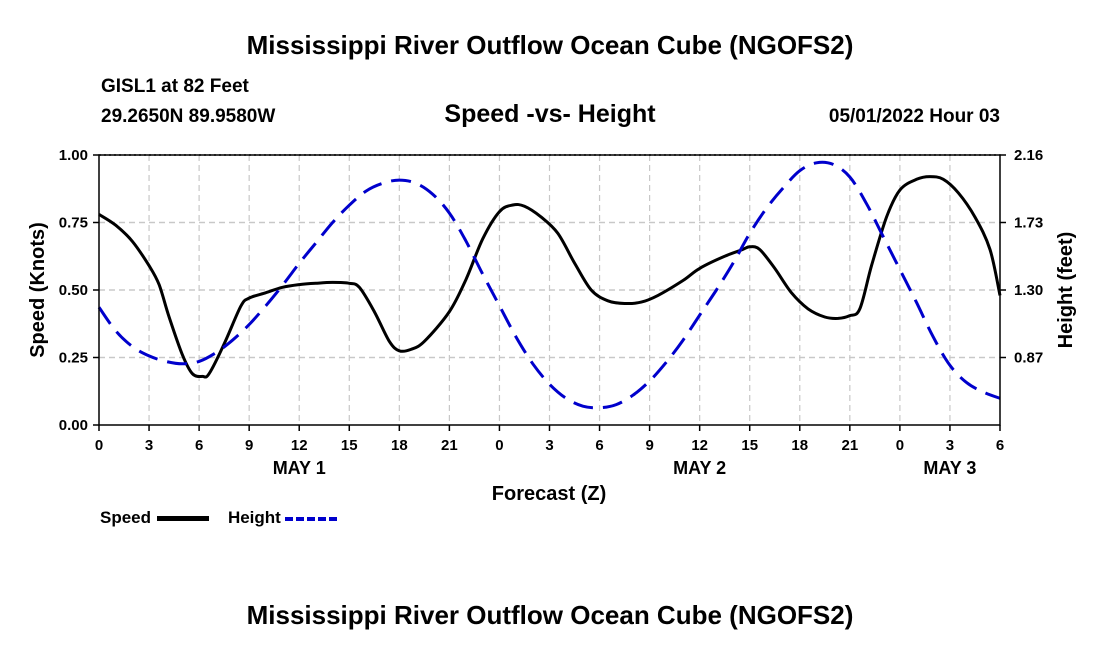 The image size is (1100, 650). What do you see at coordinates (549, 494) in the screenshot?
I see `x-axis-label: Forecast (Z)` at bounding box center [549, 494].